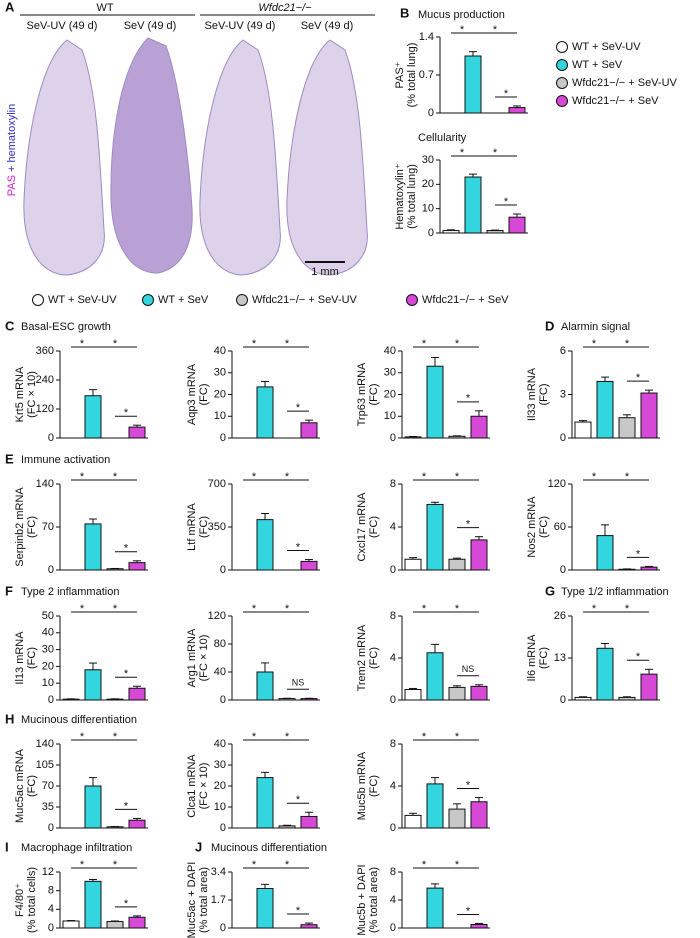  I want to click on y-axis-label: (% total cells), so click(32, 900).